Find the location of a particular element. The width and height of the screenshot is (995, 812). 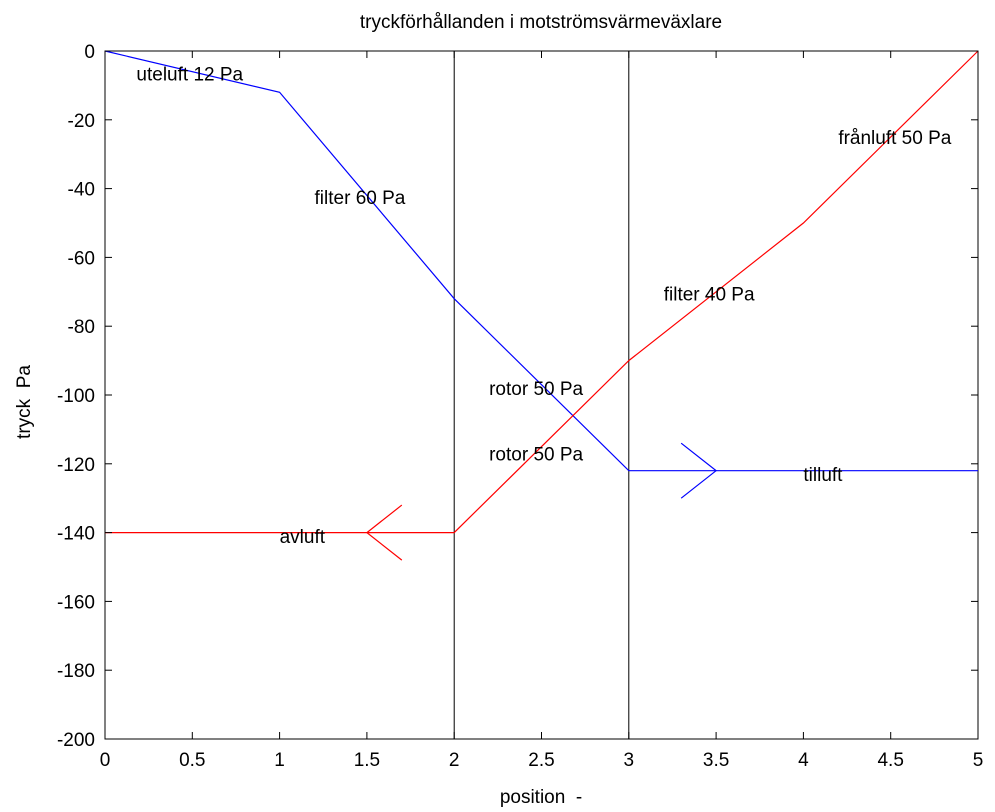

x-tick-label: 4.5 is located at coordinates (890, 760).